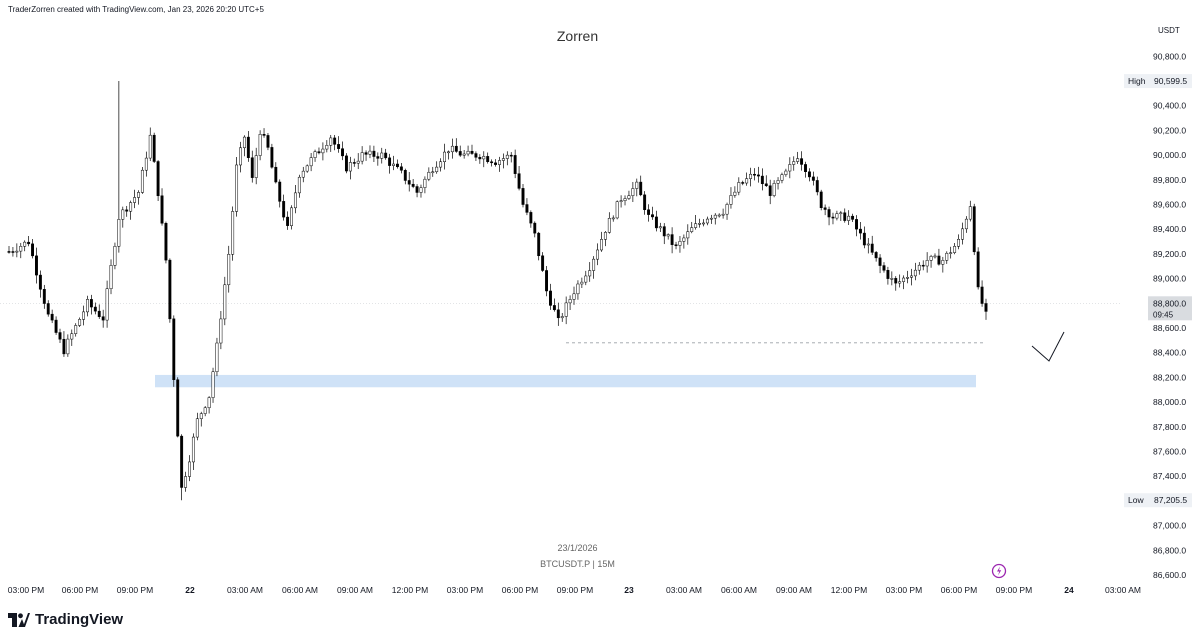 The image size is (1200, 641). Describe the element at coordinates (1169, 155) in the screenshot. I see `y-tick-label: 90,000.0` at that location.